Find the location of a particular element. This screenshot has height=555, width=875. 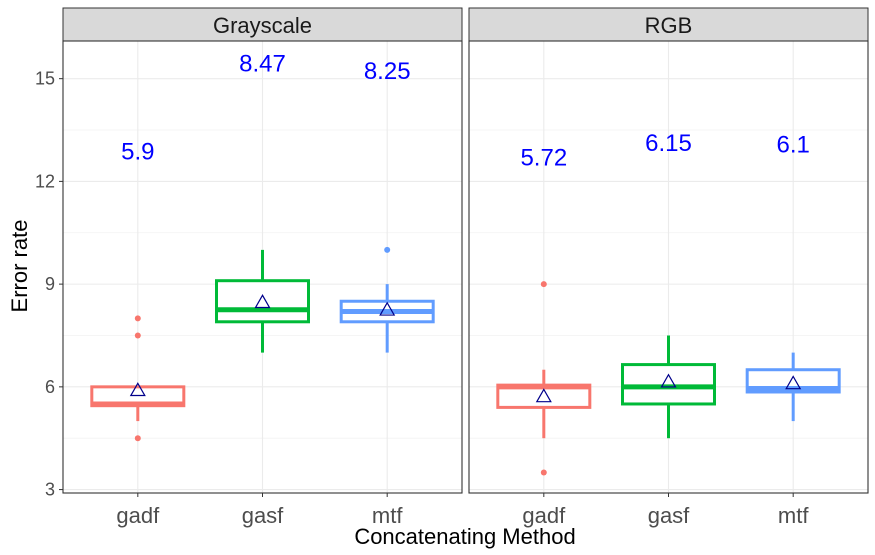

box-gasf: 8.47 is located at coordinates (262, 202).